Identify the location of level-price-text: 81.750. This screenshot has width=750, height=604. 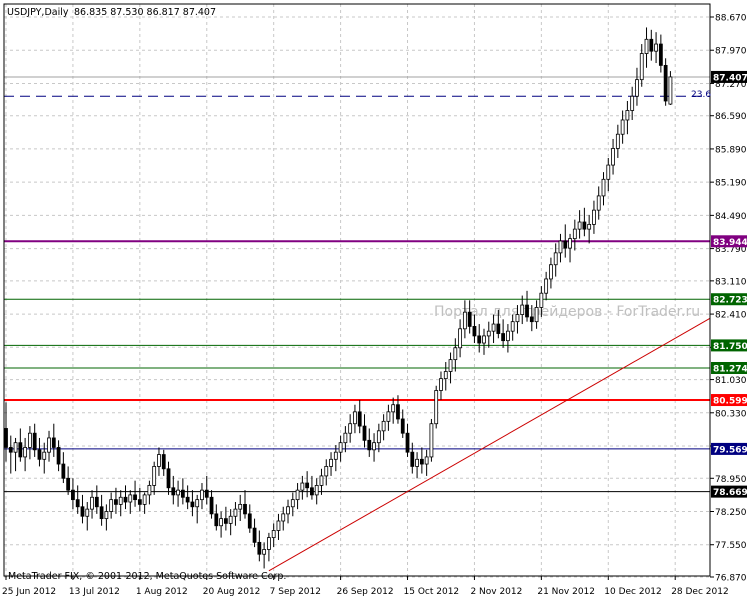
(730, 347).